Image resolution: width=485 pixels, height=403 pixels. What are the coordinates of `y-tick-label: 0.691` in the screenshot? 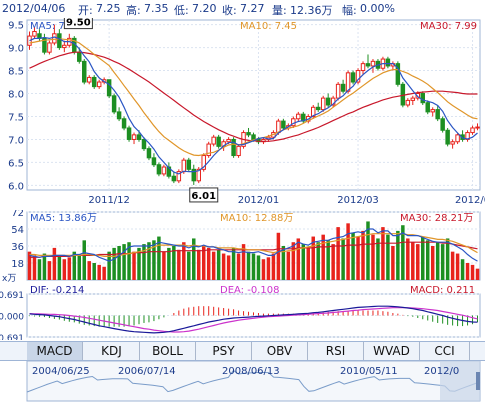 It's located at (12, 296).